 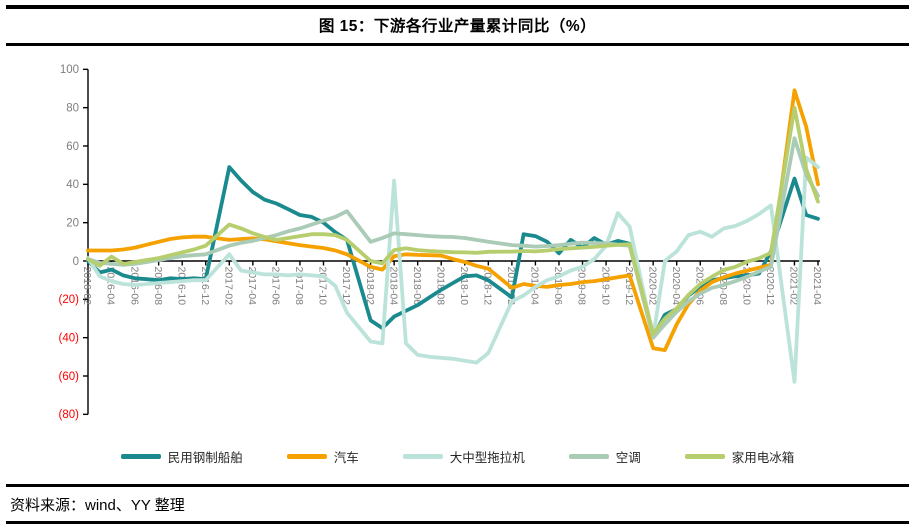 What do you see at coordinates (770, 286) in the screenshot?
I see `x-tick-label: 2020-12` at bounding box center [770, 286].